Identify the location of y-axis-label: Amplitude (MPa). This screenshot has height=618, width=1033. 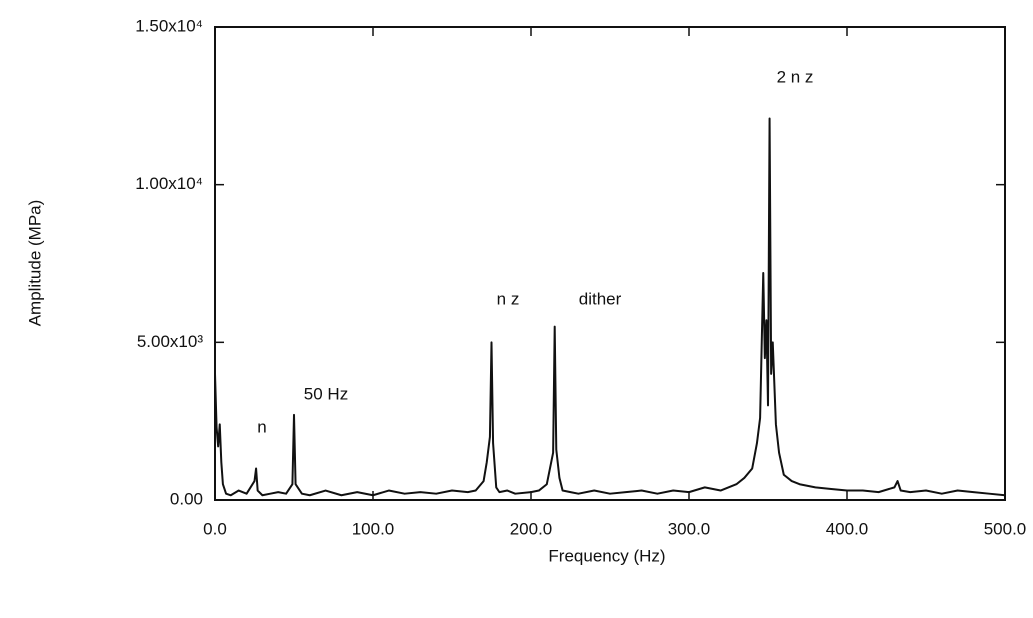
(34, 263).